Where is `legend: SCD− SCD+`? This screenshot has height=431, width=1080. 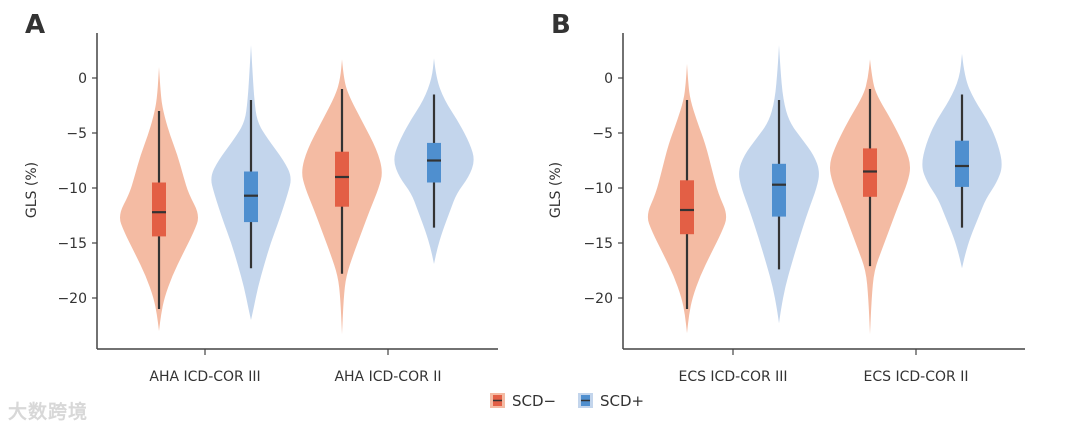 legend: SCD− SCD+ is located at coordinates (567, 401).